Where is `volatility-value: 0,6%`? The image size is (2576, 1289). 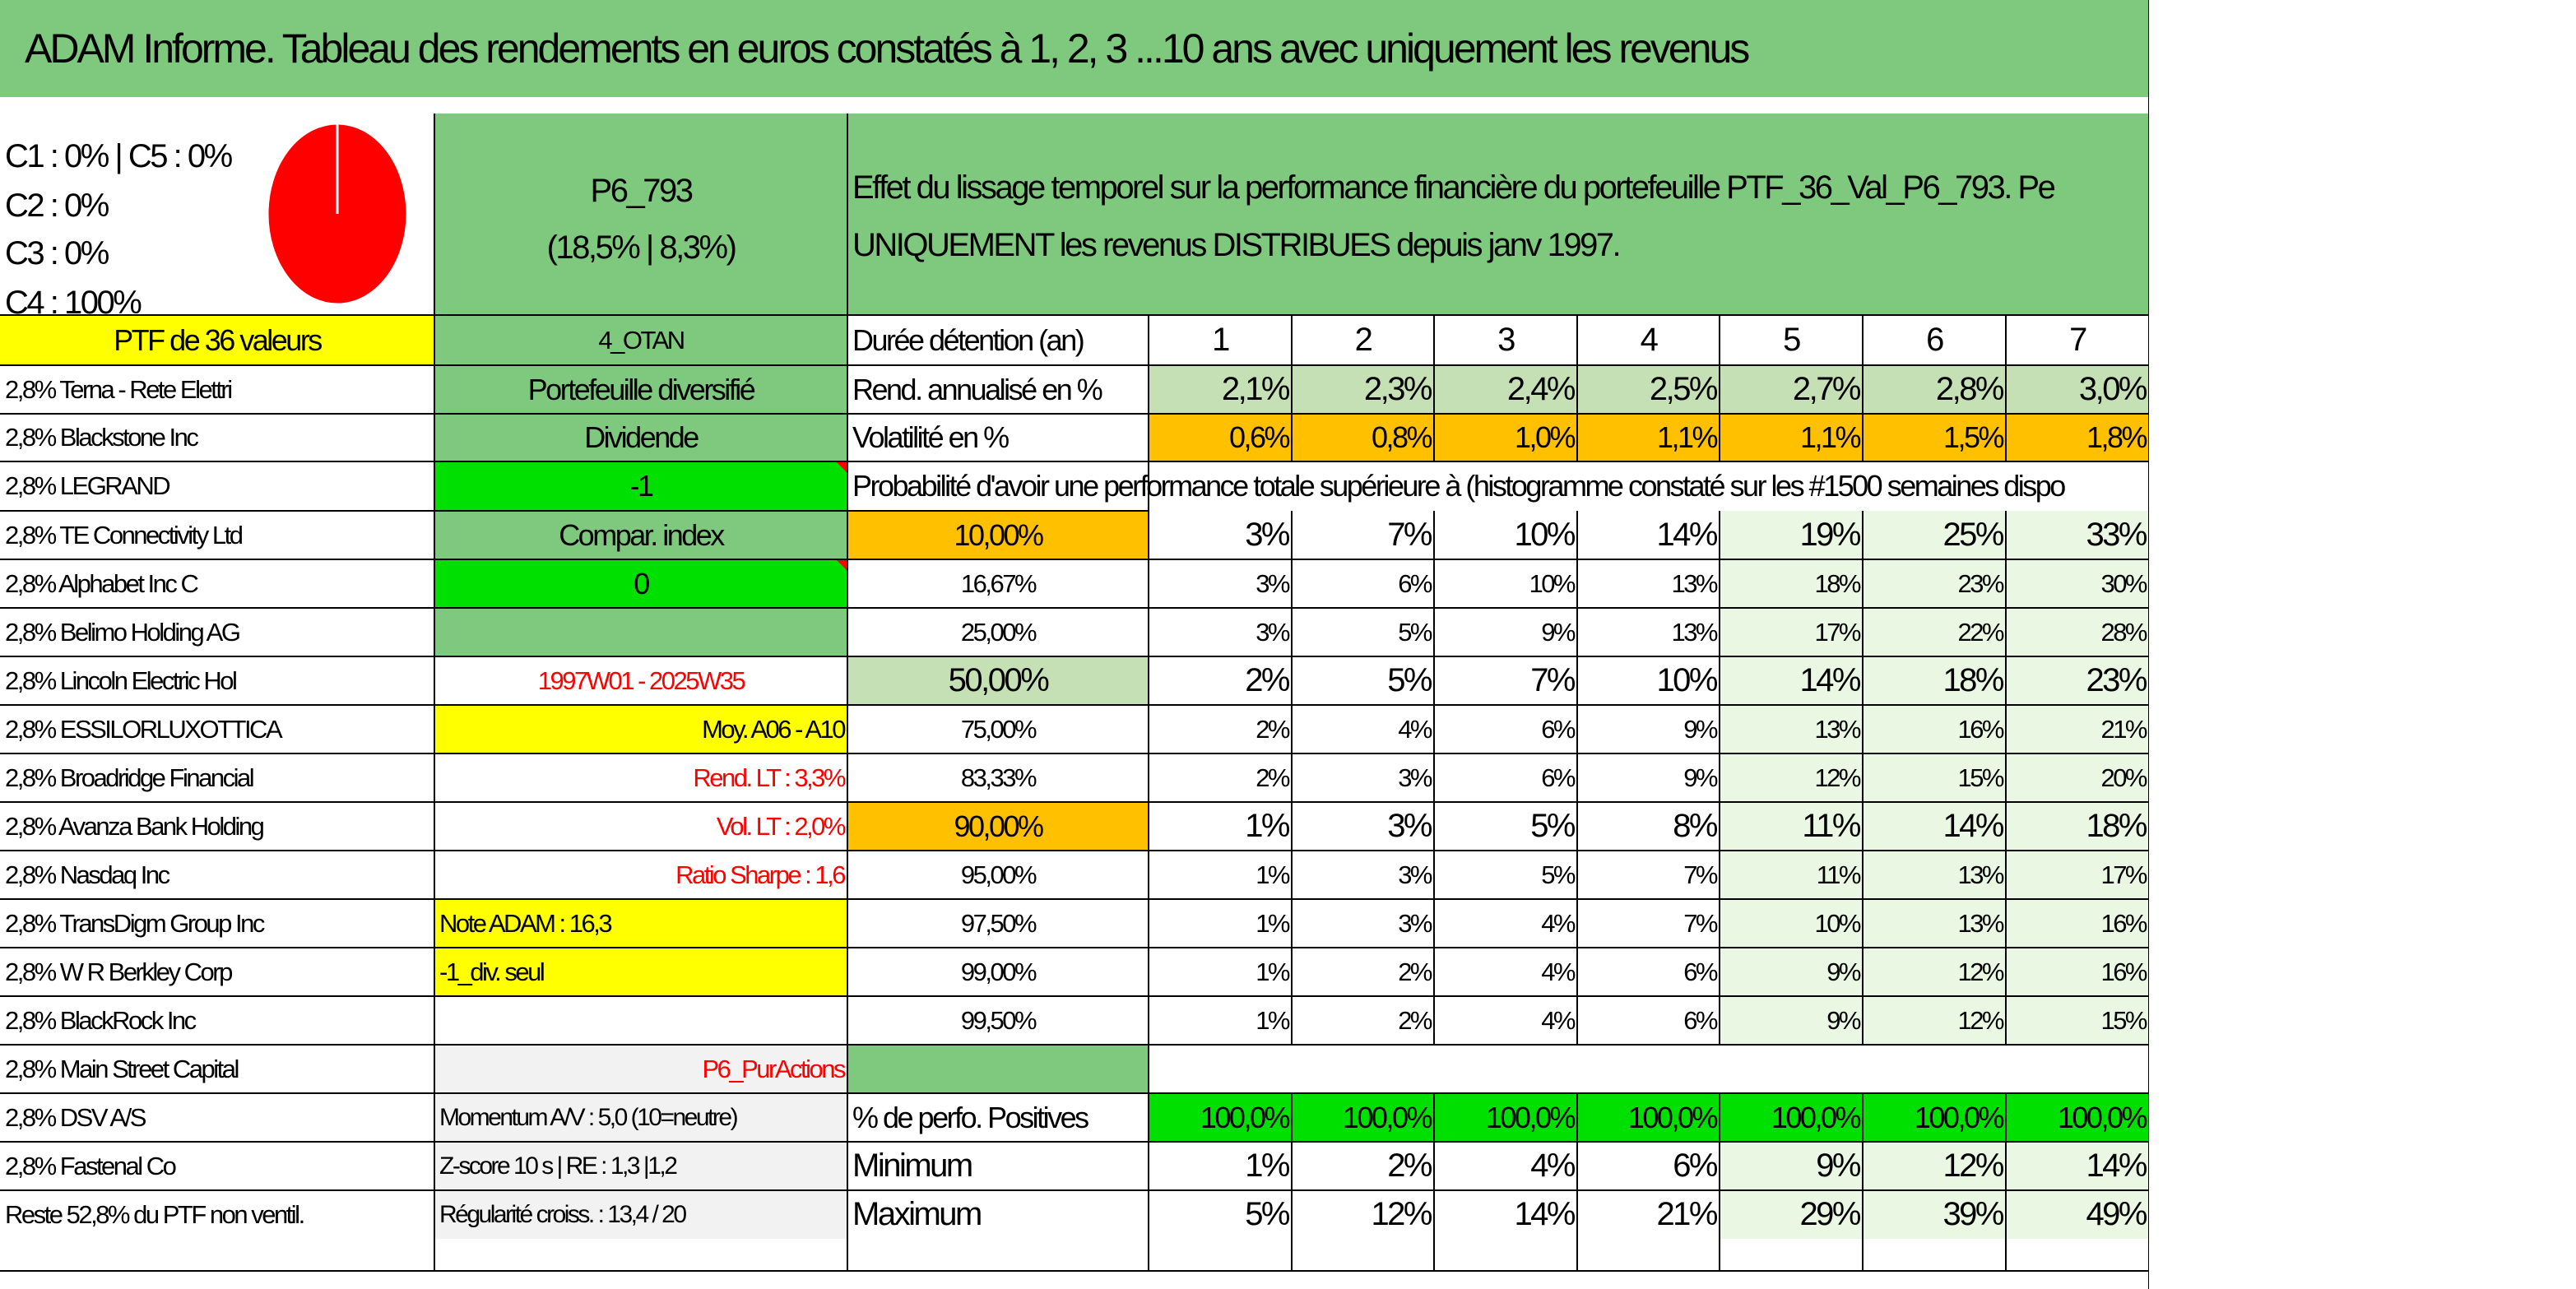 volatility-value: 0,6% is located at coordinates (1220, 437).